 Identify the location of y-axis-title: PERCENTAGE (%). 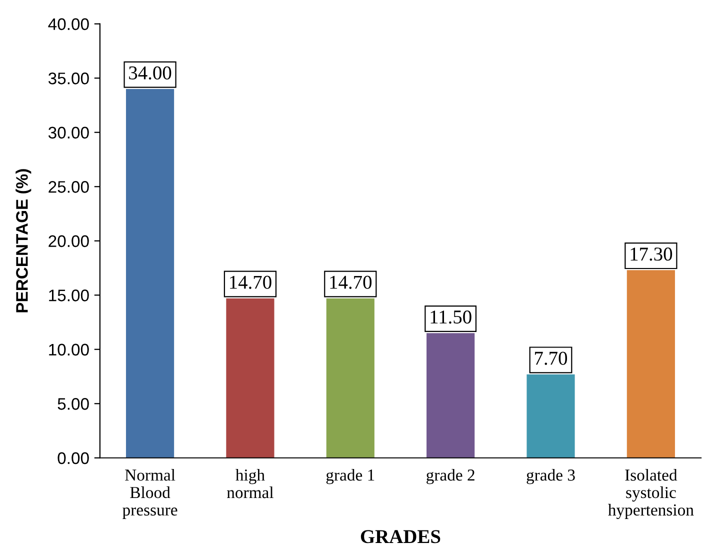
(24, 240).